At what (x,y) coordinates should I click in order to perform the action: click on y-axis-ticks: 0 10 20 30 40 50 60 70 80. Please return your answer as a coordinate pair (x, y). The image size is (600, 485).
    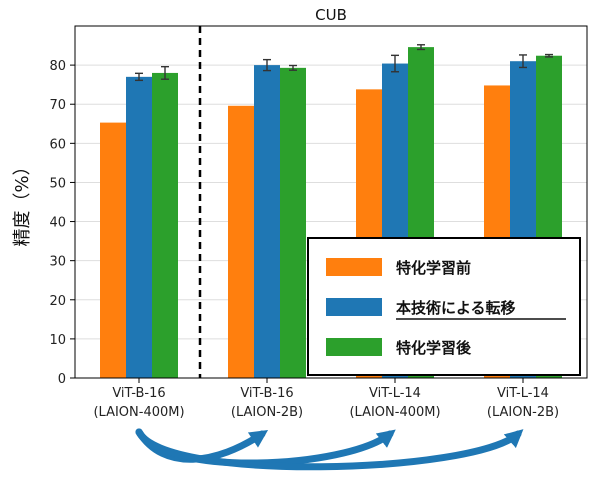
    Looking at the image, I should click on (62, 223).